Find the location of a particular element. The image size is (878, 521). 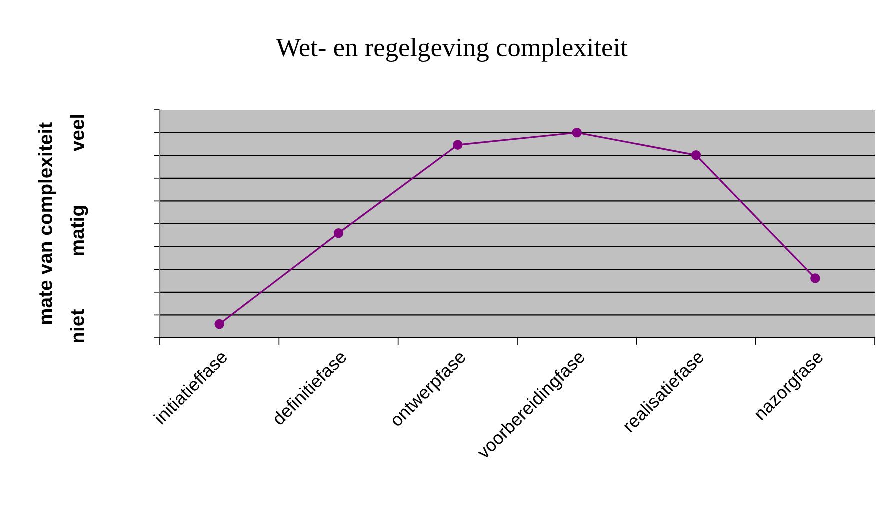

text: veel is located at coordinates (77, 133).